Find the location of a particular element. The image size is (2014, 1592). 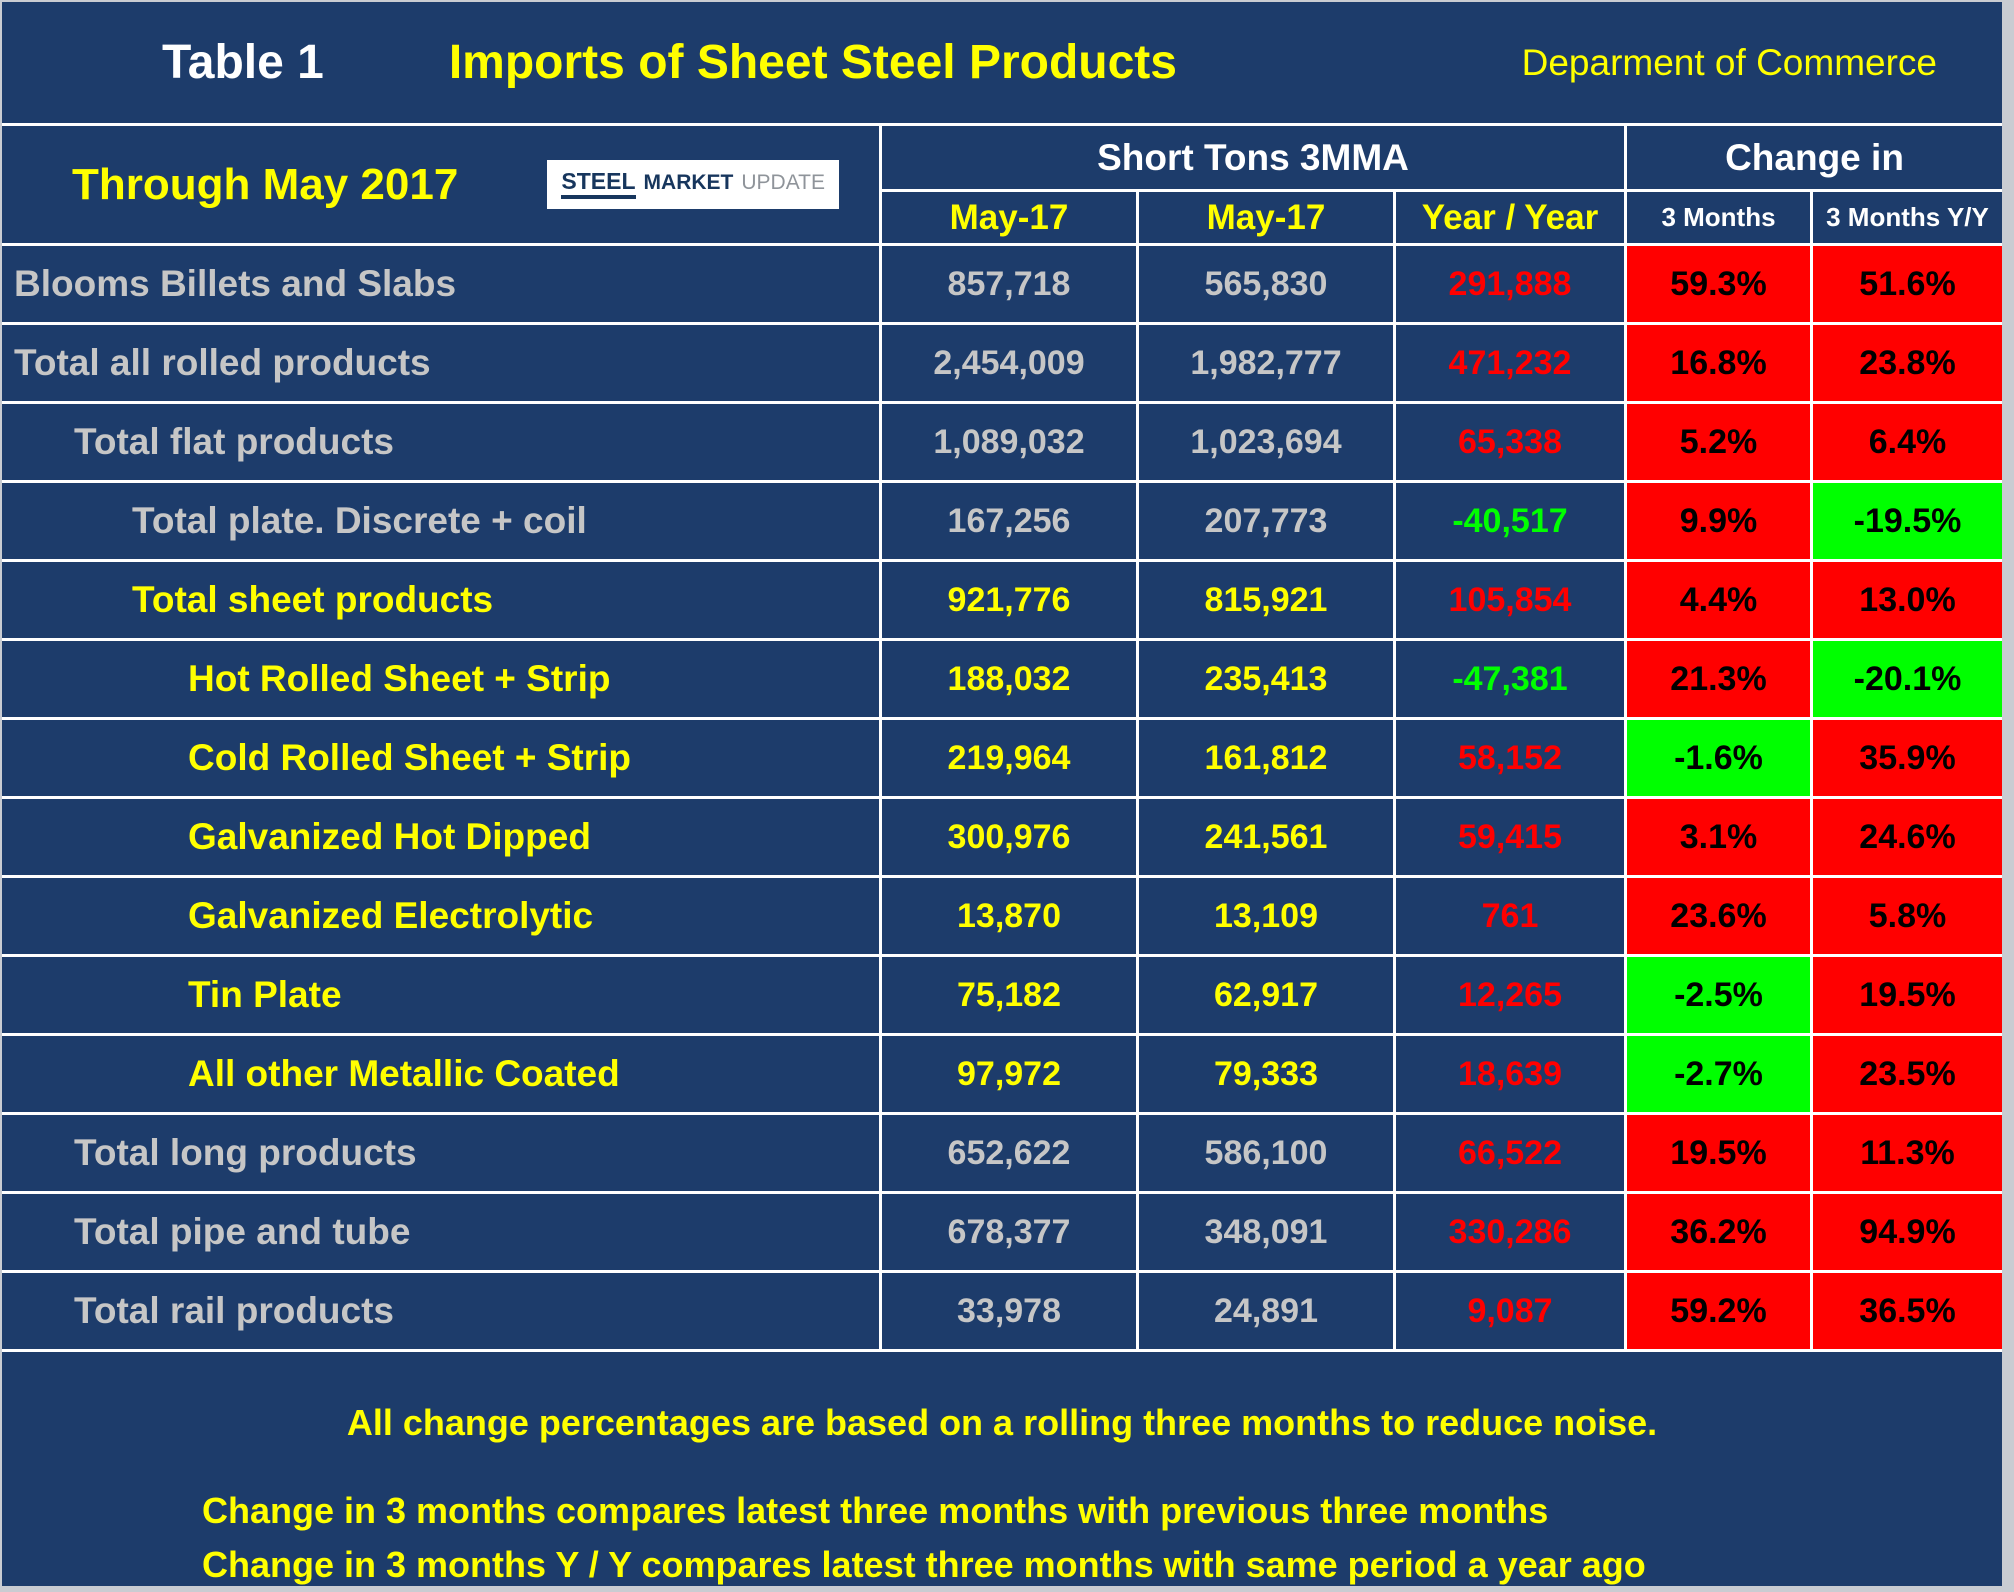

value-change-3-months: 19.5% is located at coordinates (1720, 1153).